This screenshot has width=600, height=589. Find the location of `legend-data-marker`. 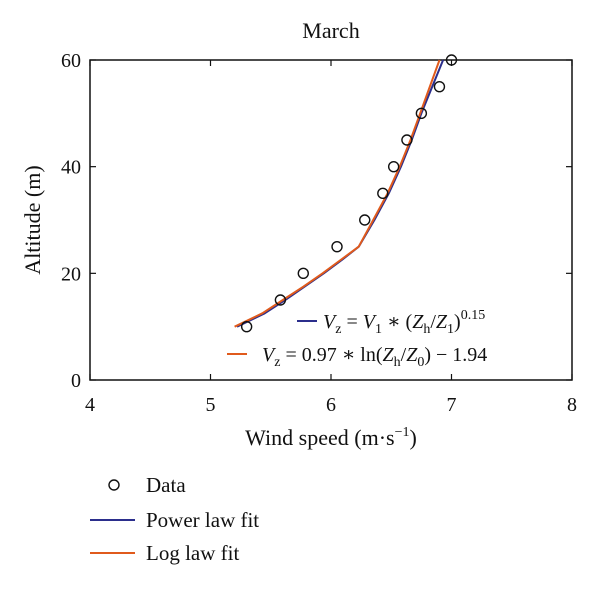

legend-data-marker is located at coordinates (114, 485).